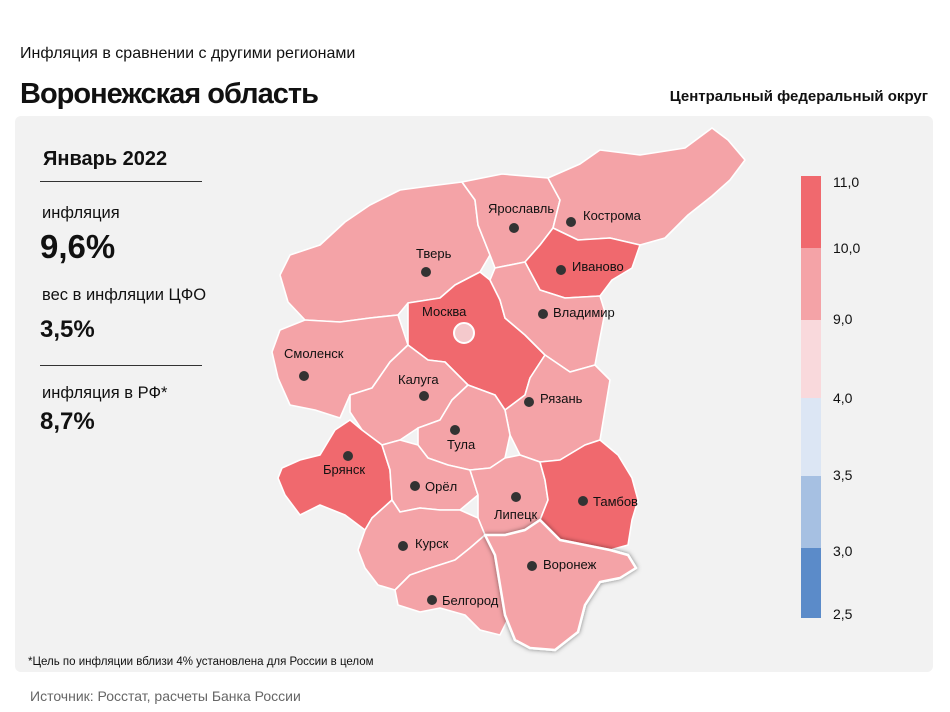 The width and height of the screenshot is (950, 712). I want to click on label-moscow: Москва, so click(444, 311).